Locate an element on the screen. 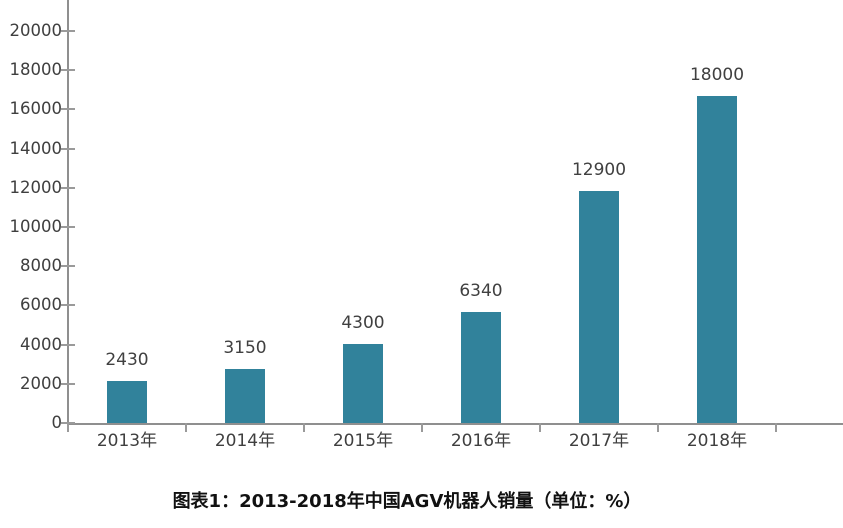 The width and height of the screenshot is (843, 528). y-tick-label: 20000 is located at coordinates (36, 30).